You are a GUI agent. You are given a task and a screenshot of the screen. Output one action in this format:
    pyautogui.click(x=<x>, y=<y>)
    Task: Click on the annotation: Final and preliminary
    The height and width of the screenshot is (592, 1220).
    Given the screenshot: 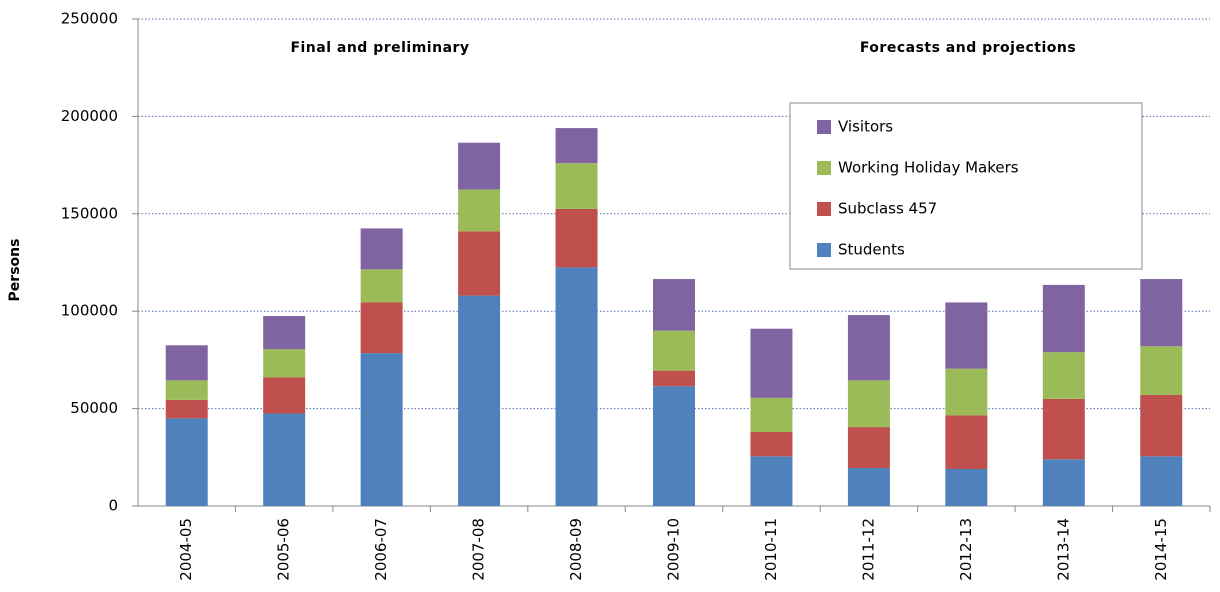 What is the action you would take?
    pyautogui.click(x=379, y=48)
    